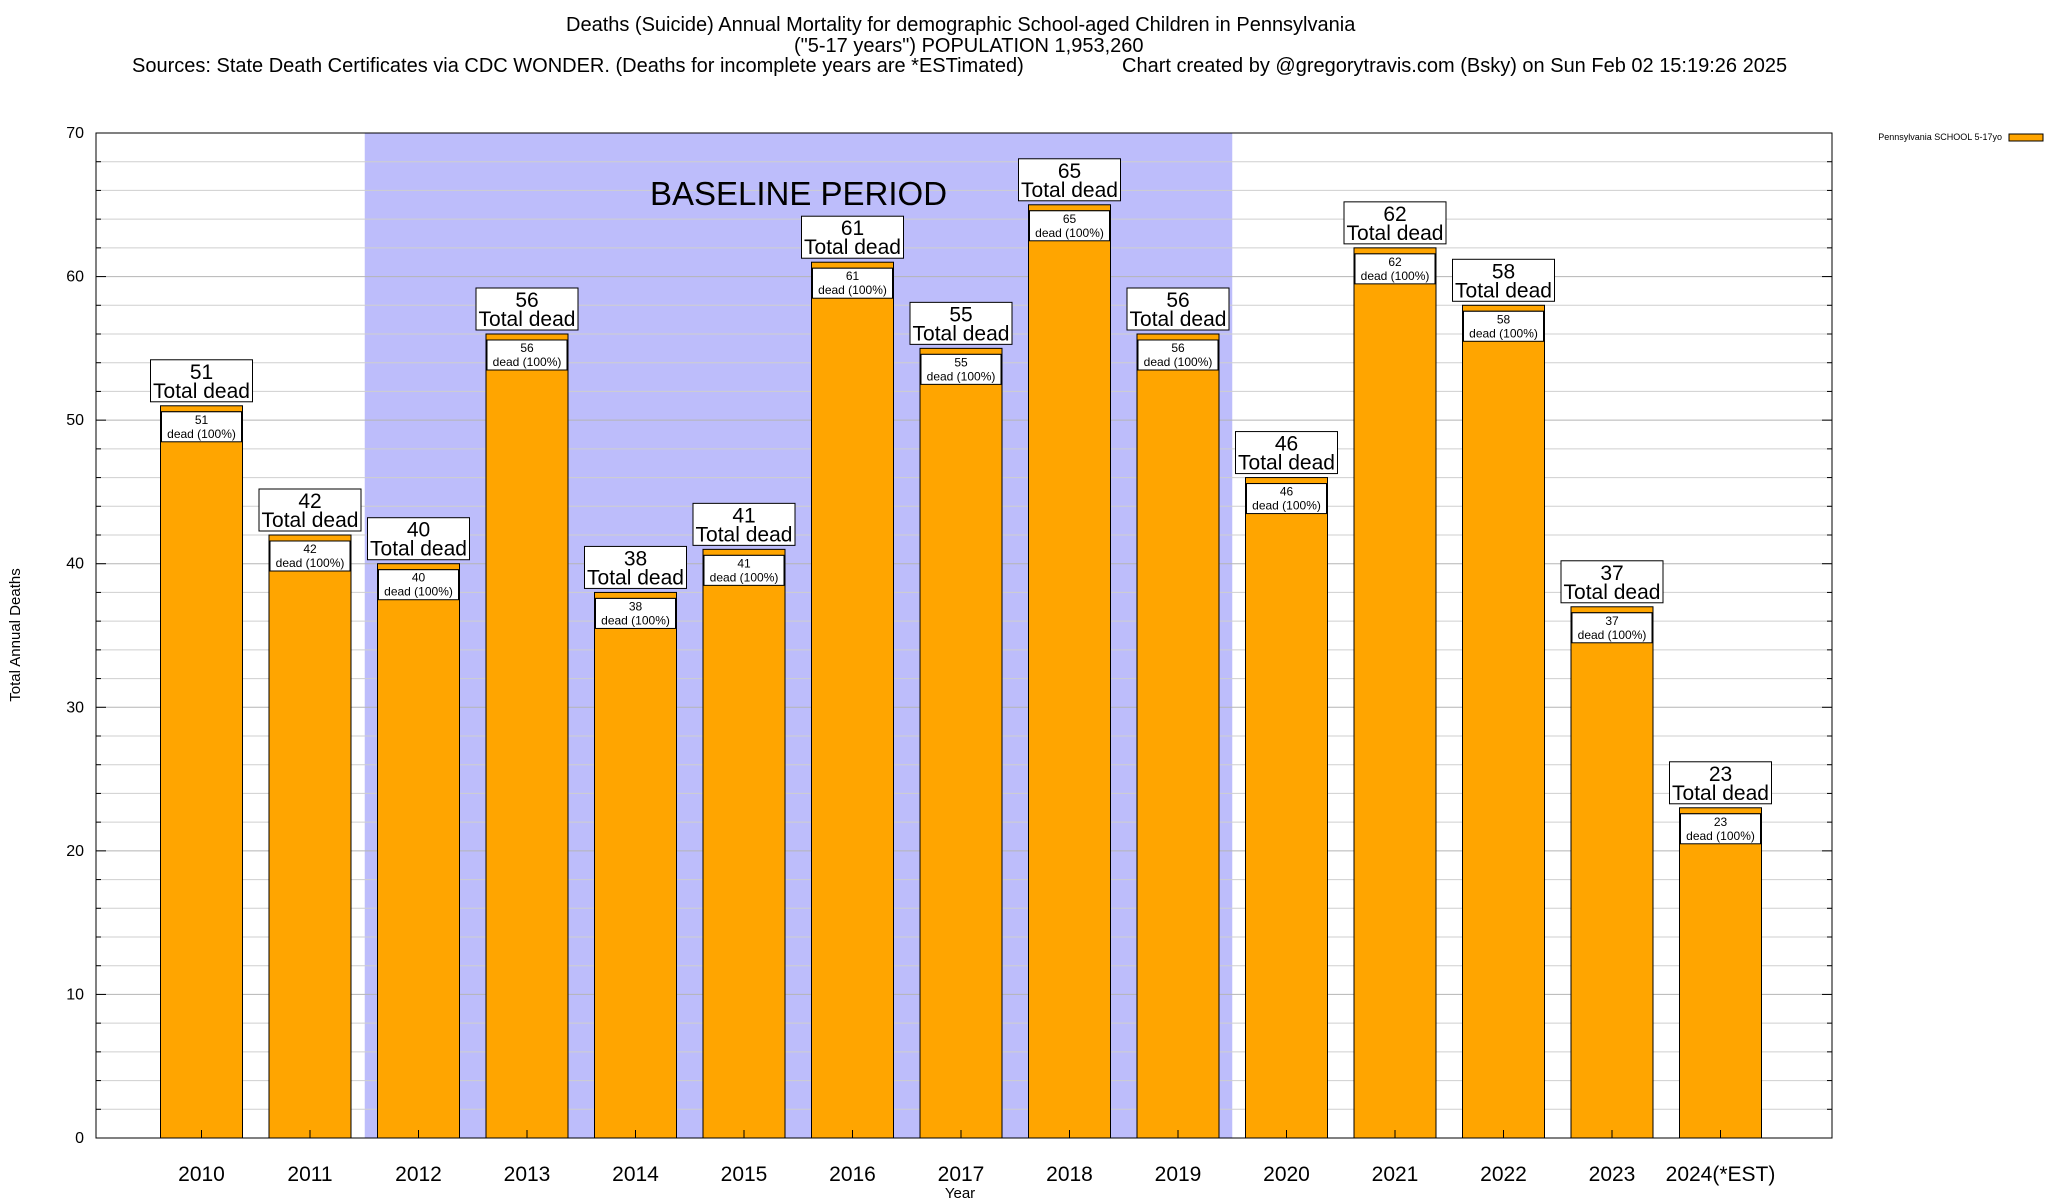 This screenshot has width=2048, height=1200. I want to click on x-tick-label: 2014, so click(635, 1174).